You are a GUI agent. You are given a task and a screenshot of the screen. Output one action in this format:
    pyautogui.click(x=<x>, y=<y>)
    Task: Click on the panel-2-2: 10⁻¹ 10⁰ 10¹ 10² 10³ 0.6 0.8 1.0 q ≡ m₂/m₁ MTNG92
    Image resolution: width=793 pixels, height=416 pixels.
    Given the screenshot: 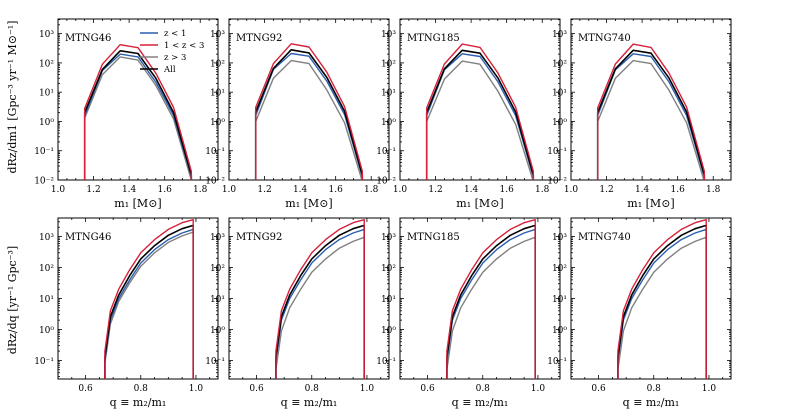 What is the action you would take?
    pyautogui.click(x=297, y=313)
    